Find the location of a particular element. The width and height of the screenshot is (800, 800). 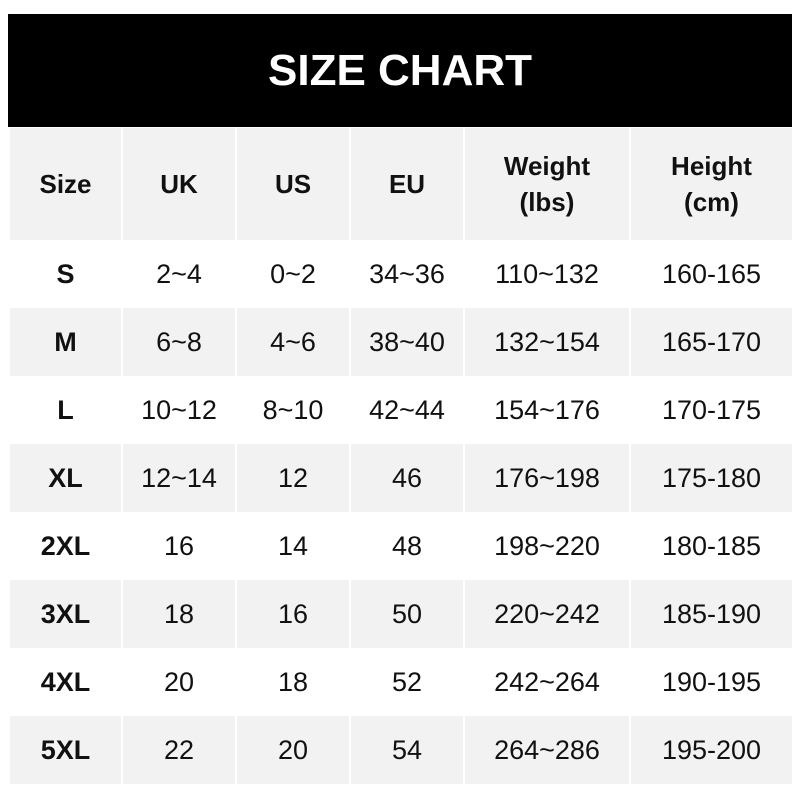

size-cell: XL is located at coordinates (65, 478).